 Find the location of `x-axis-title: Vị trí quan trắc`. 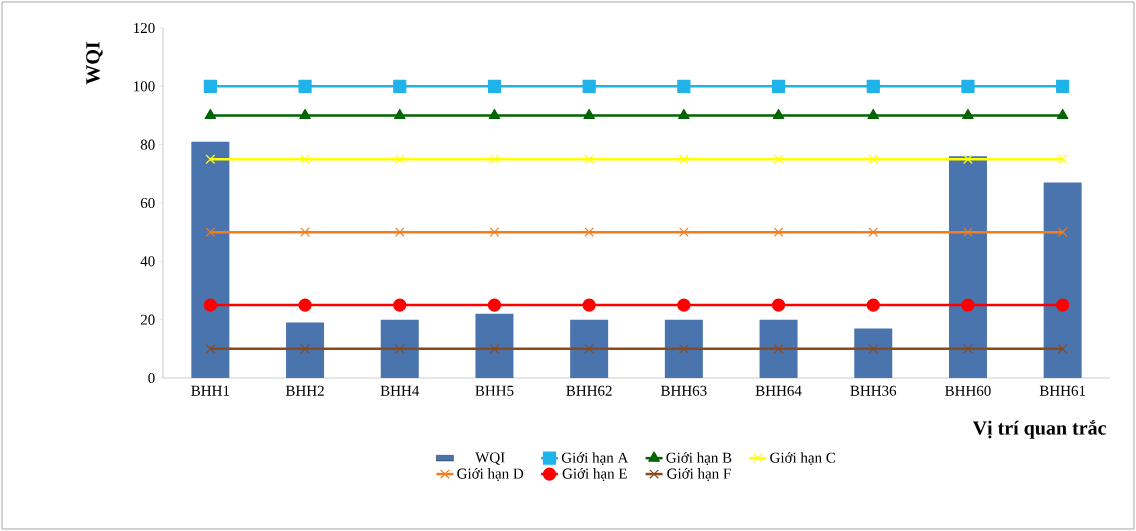

x-axis-title: Vị trí quan trắc is located at coordinates (1039, 429).